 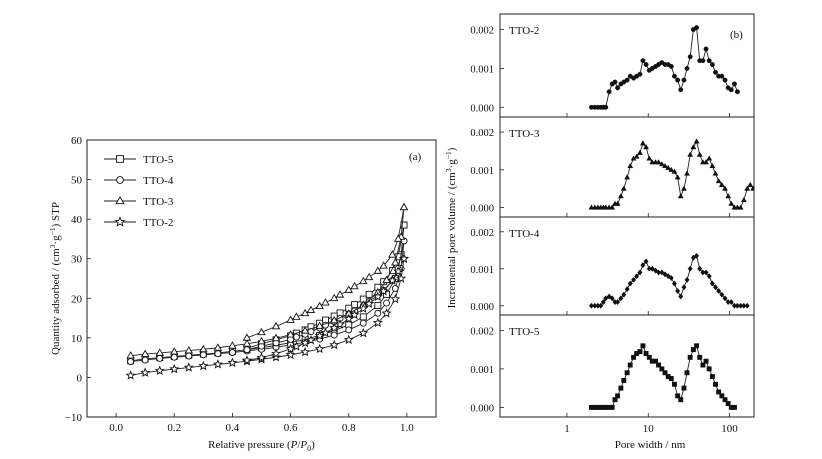 I want to click on subpanel-name: TTO-4, so click(x=524, y=234).